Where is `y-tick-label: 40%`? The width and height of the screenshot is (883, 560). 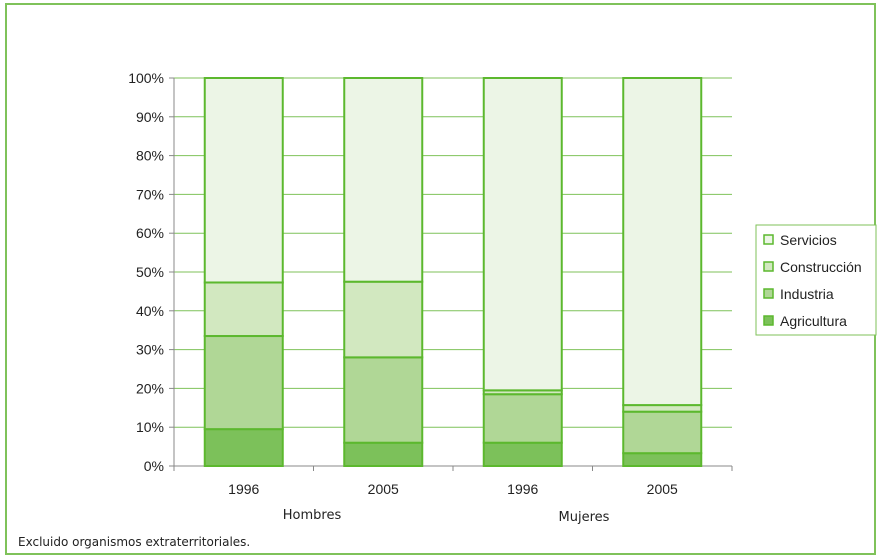 y-tick-label: 40% is located at coordinates (150, 311).